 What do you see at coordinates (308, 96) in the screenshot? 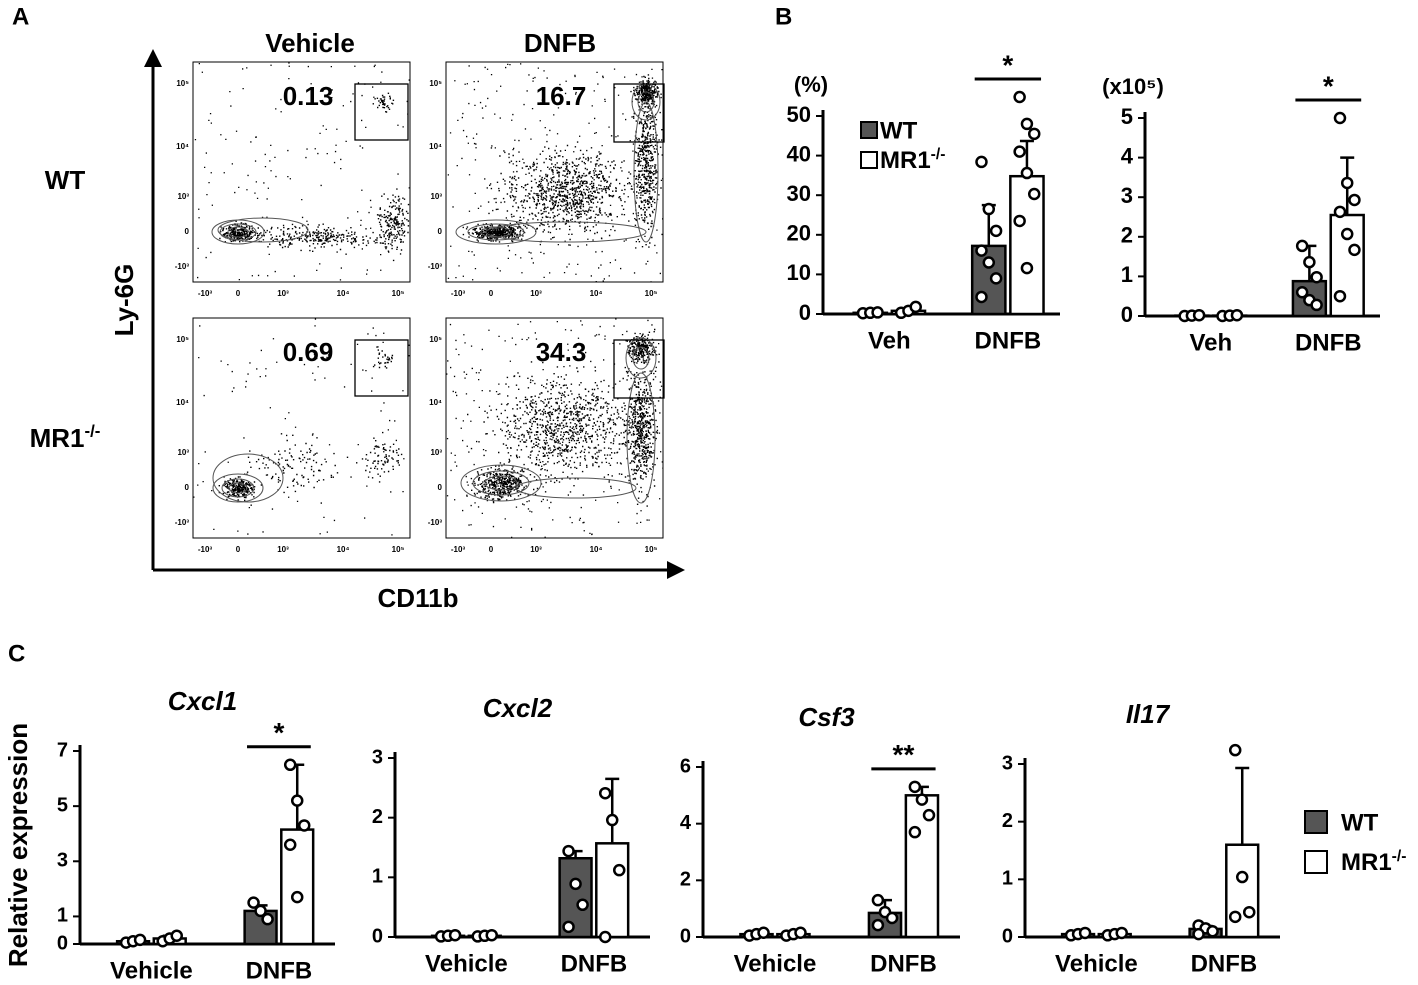
I see `gate-percent: 0.13` at bounding box center [308, 96].